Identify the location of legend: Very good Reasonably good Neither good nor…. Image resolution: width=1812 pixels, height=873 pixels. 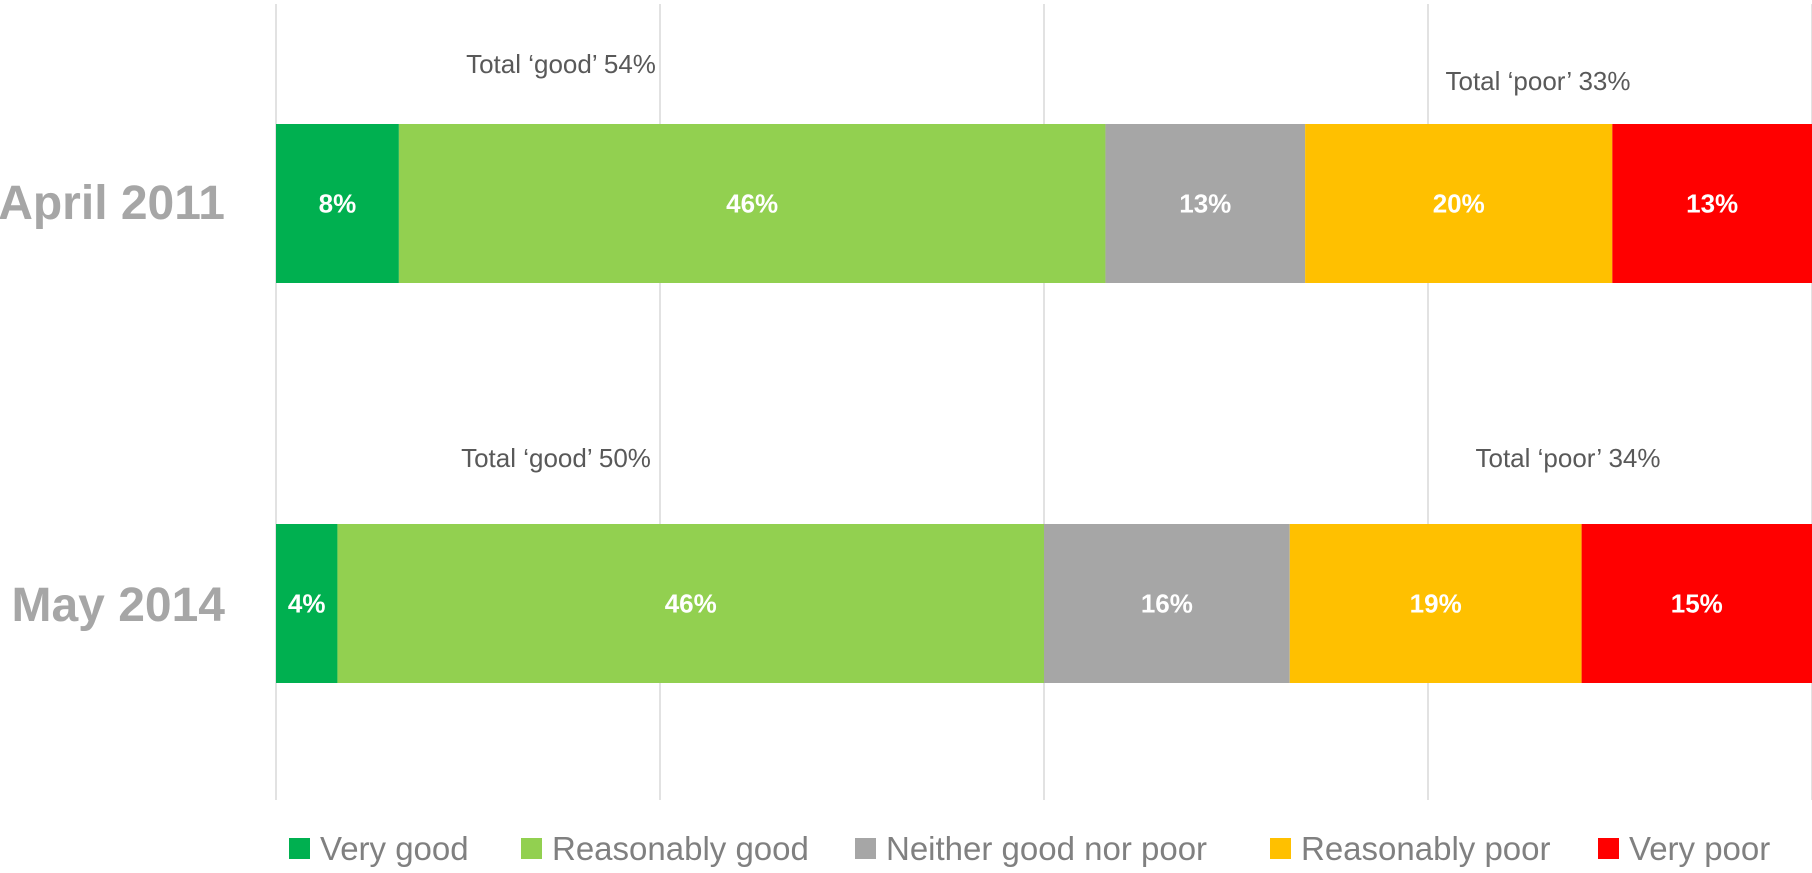
(1029, 848).